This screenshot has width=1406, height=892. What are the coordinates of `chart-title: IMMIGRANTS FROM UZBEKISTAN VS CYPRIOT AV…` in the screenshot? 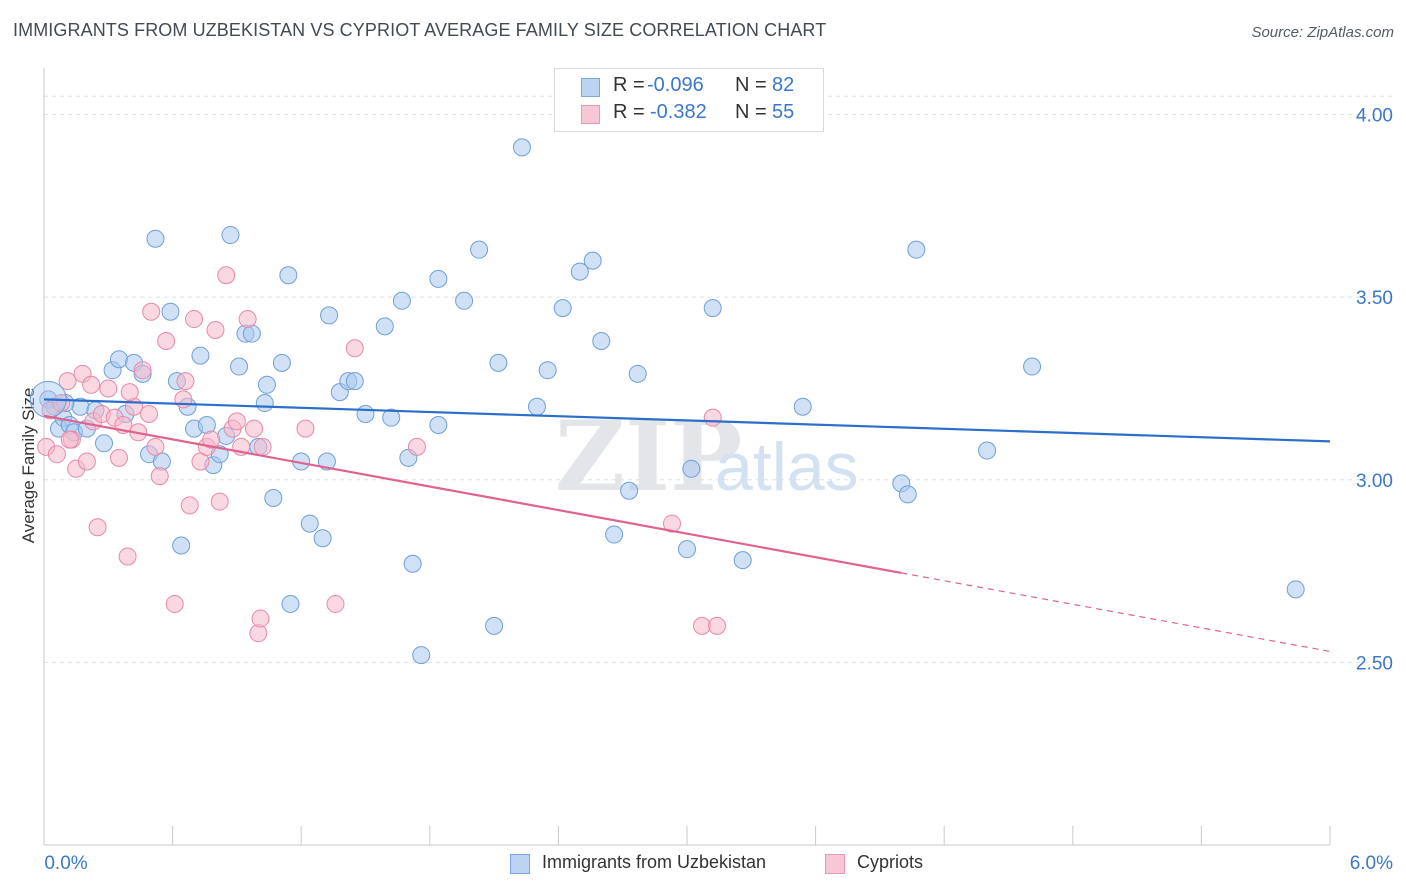 It's located at (420, 30).